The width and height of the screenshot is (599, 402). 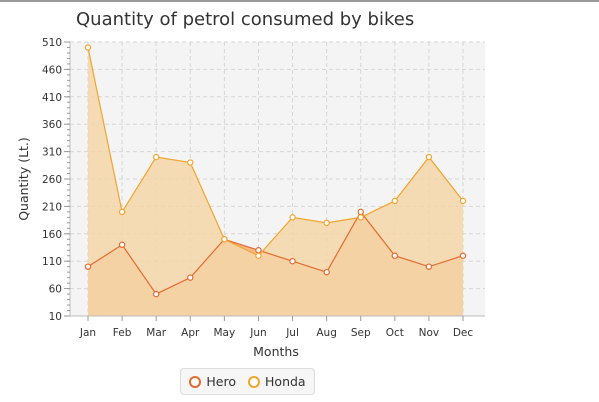 I want to click on x-axis-ticks: Jan Feb Mar Apr May Jun Jul Aug Sep Oct Nov Dec, so click(x=276, y=327).